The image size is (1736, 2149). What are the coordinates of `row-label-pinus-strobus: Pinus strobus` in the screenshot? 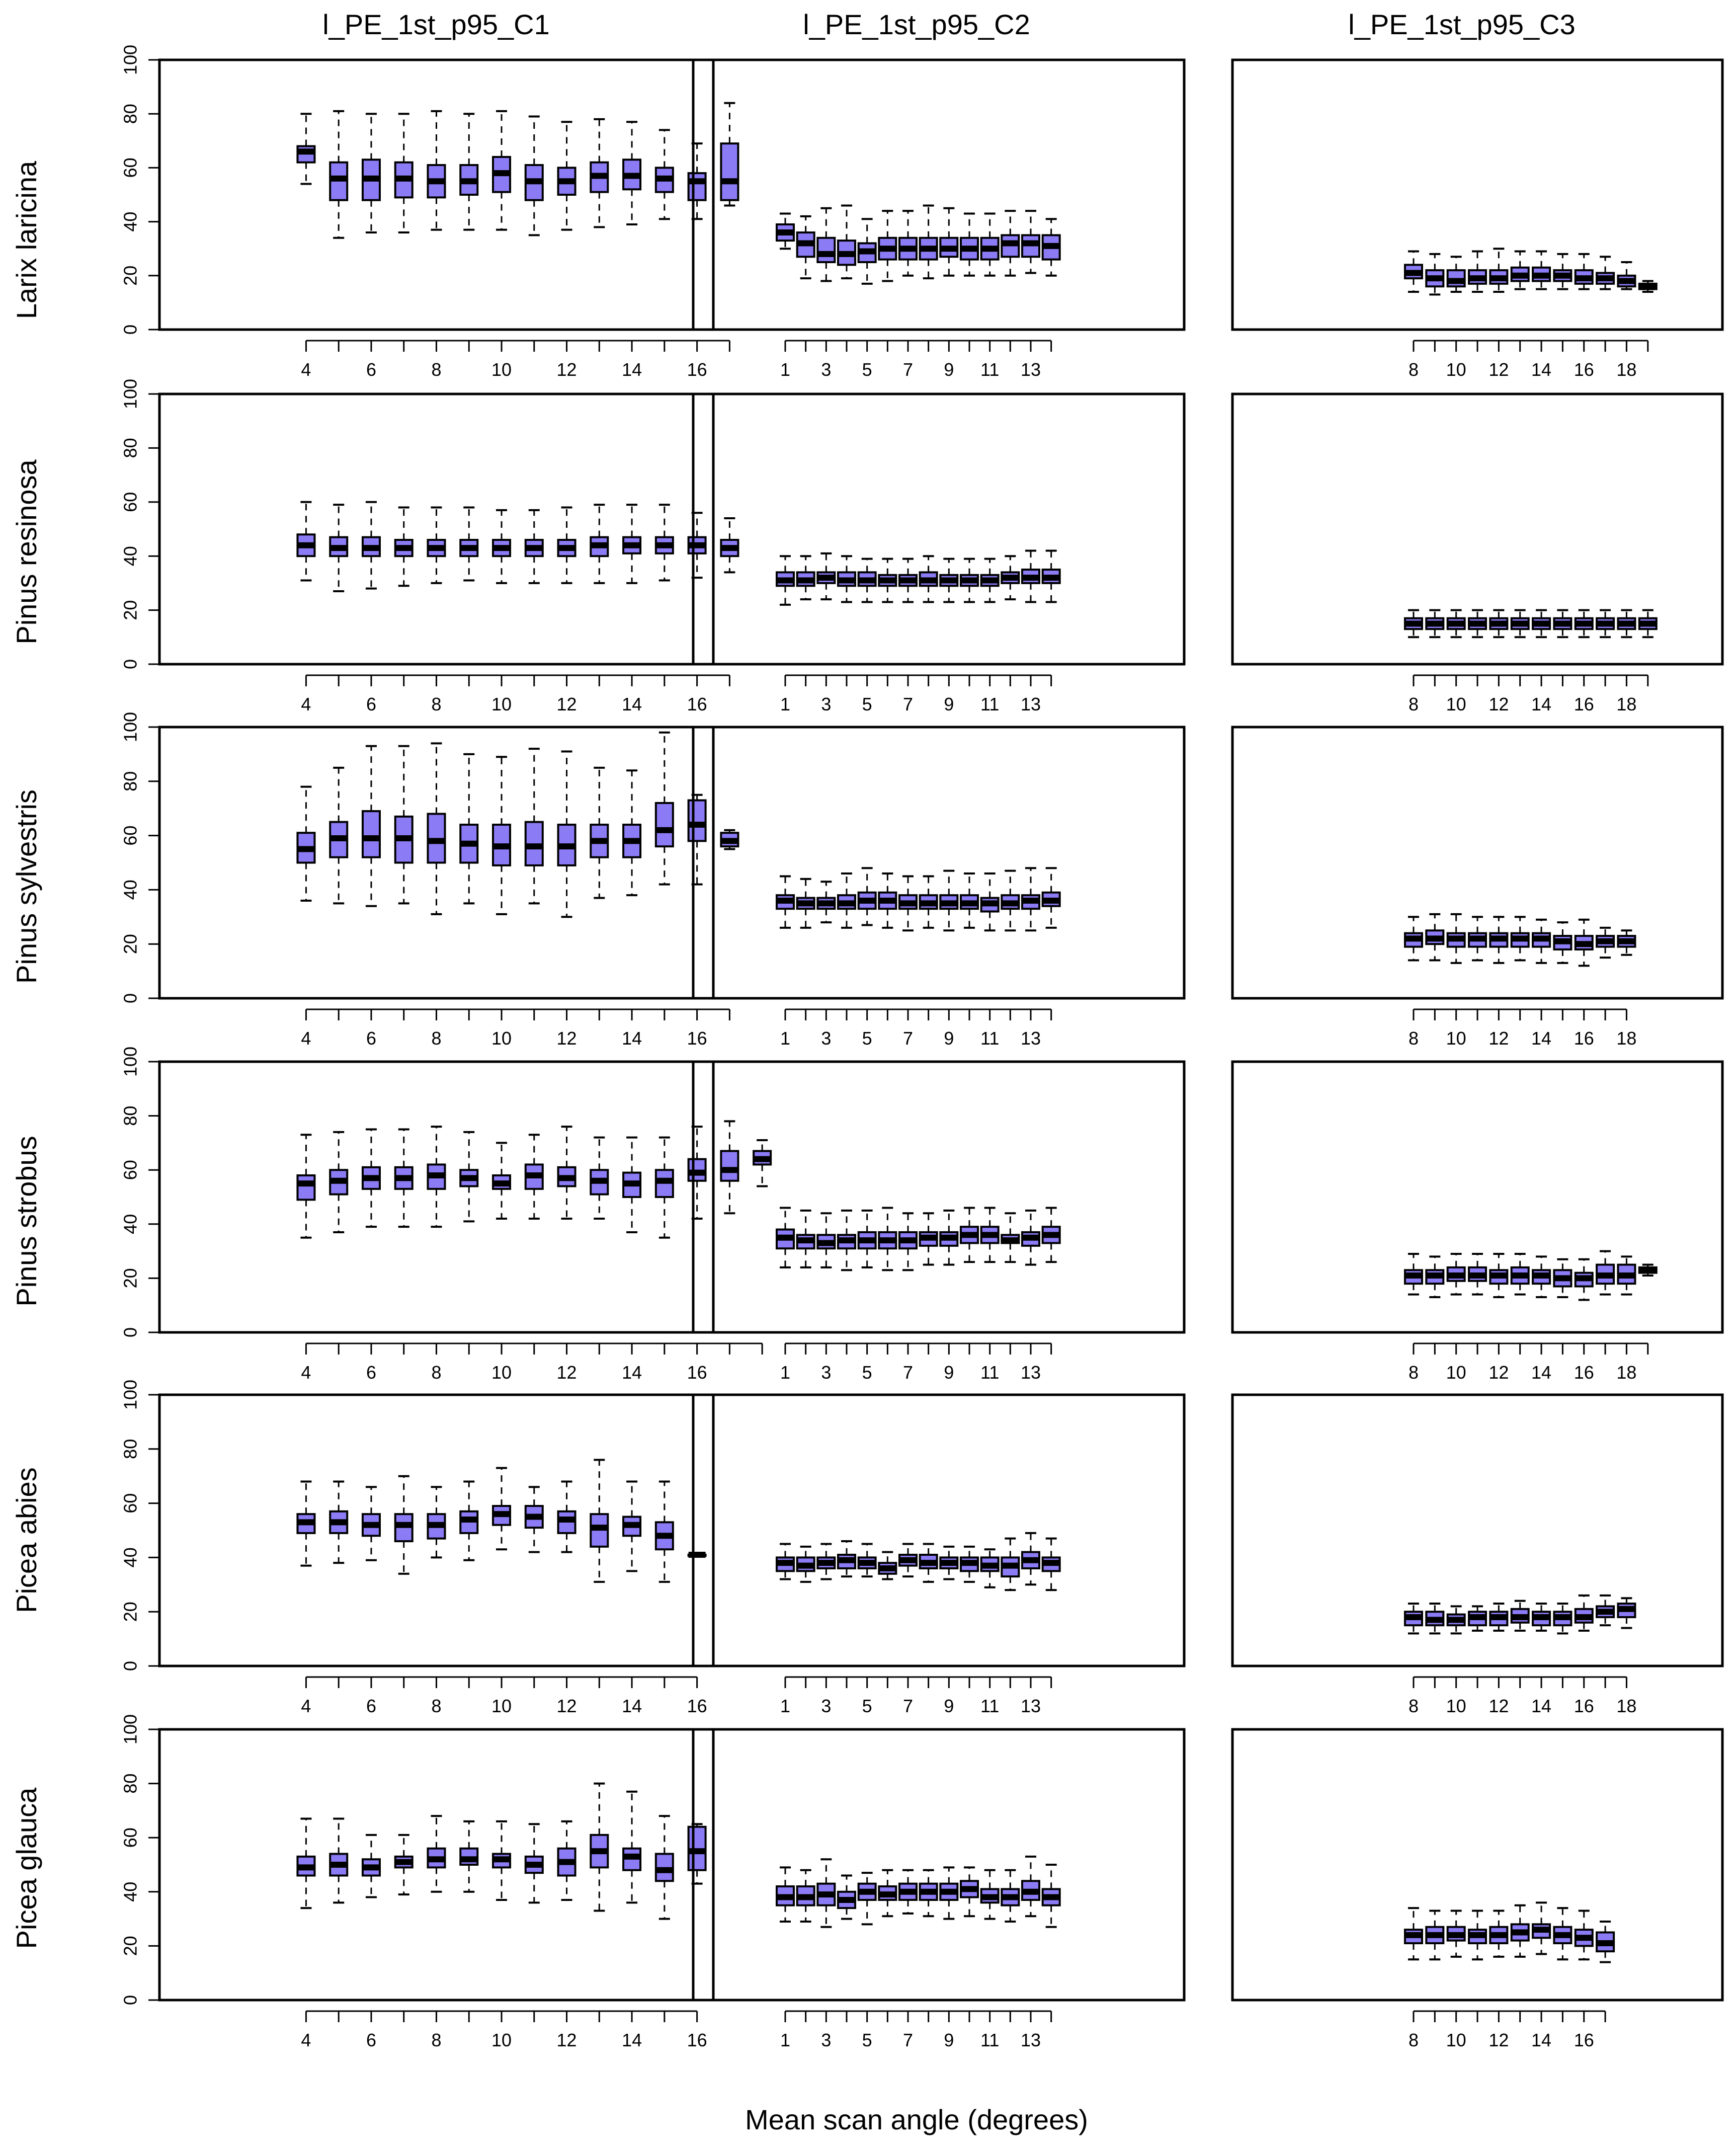 It's located at (26, 1221).